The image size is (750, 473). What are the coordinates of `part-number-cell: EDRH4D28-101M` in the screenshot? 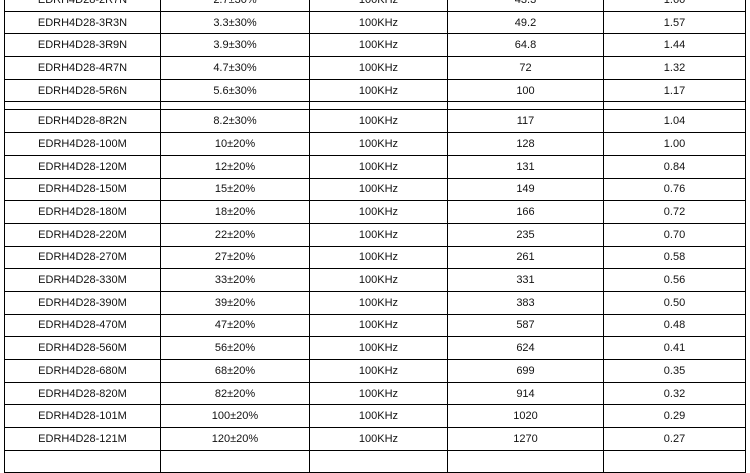 It's located at (82, 416).